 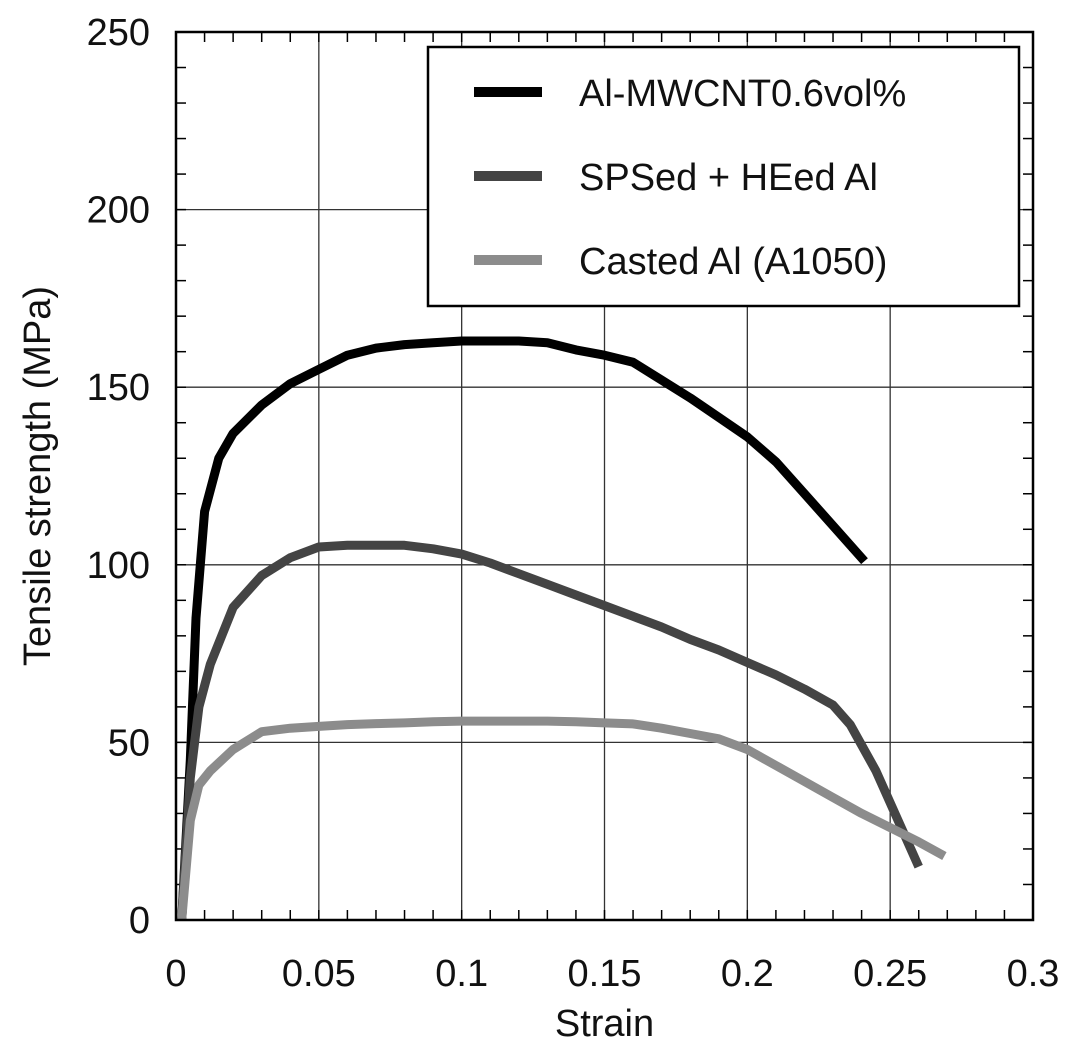 What do you see at coordinates (118, 566) in the screenshot?
I see `y-tick-label: 100` at bounding box center [118, 566].